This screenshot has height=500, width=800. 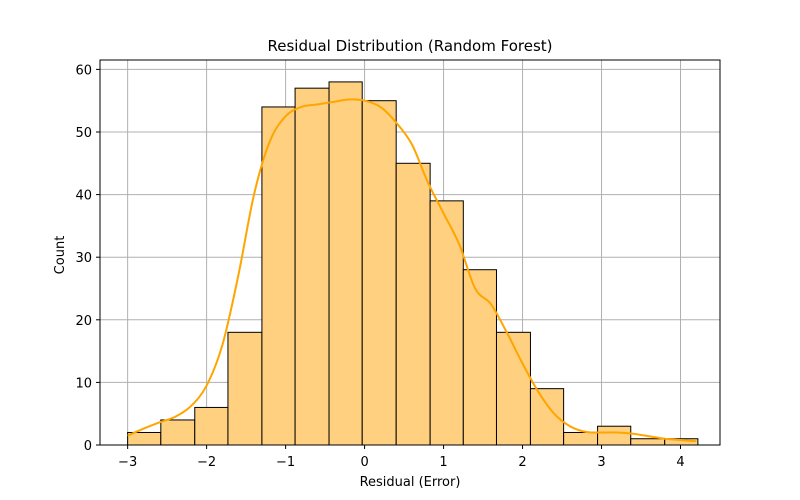 What do you see at coordinates (522, 462) in the screenshot?
I see `x-tick-label-5: 2` at bounding box center [522, 462].